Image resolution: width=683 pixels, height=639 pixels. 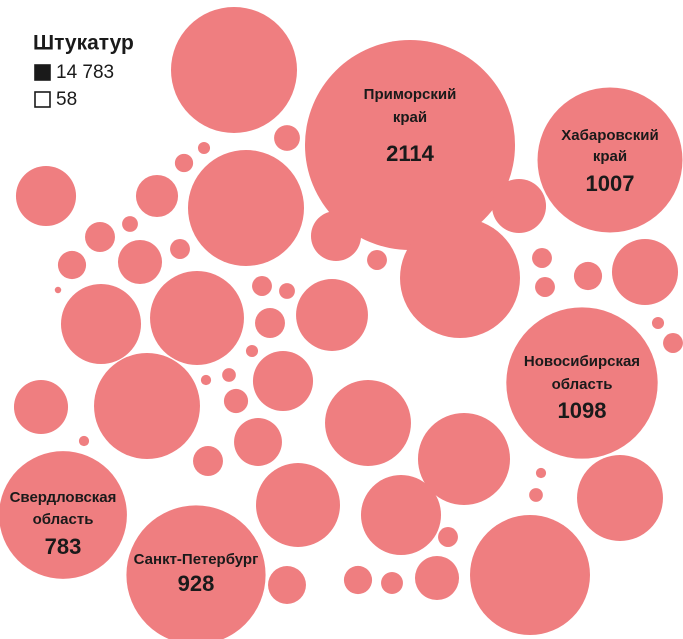 I want to click on bubble-value: 783, so click(x=63, y=546).